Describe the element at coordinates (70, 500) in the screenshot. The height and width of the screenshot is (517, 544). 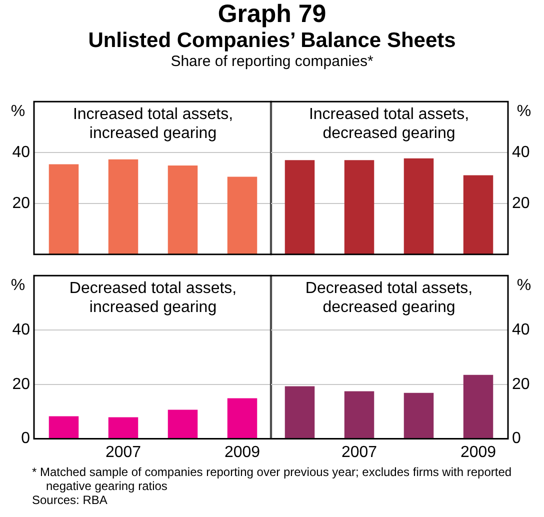
I see `source-note: Sources: RBA` at that location.